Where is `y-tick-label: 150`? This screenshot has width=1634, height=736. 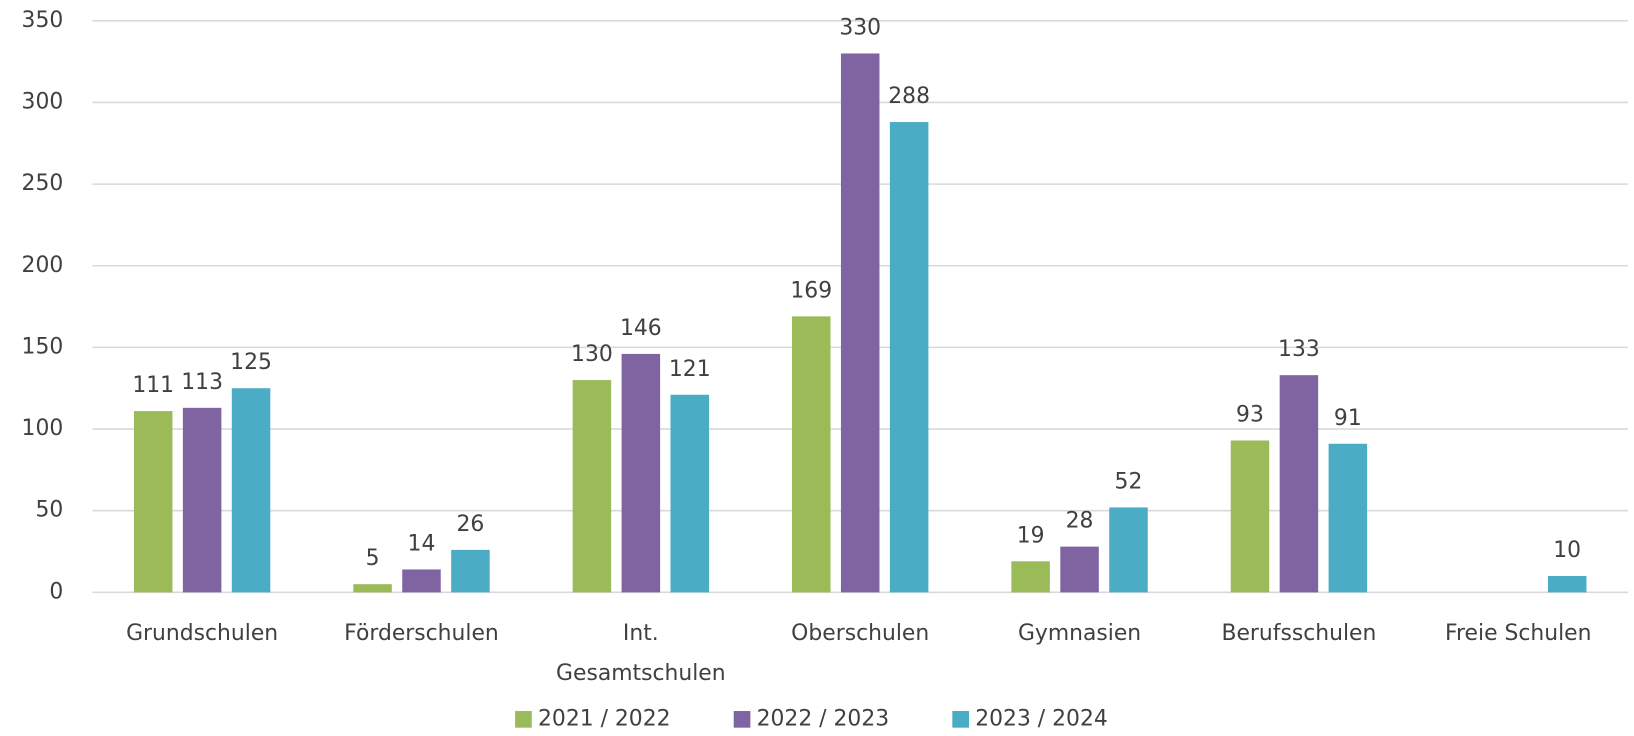 y-tick-label: 150 is located at coordinates (43, 346).